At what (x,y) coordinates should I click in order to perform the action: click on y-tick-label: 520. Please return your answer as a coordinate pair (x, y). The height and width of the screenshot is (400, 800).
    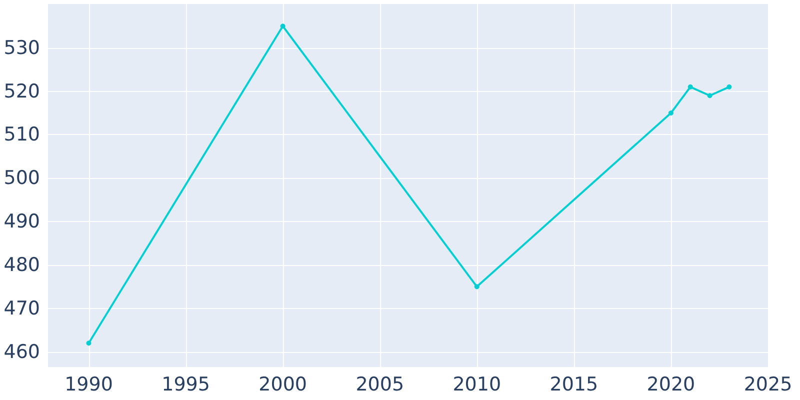
    Looking at the image, I should click on (22, 91).